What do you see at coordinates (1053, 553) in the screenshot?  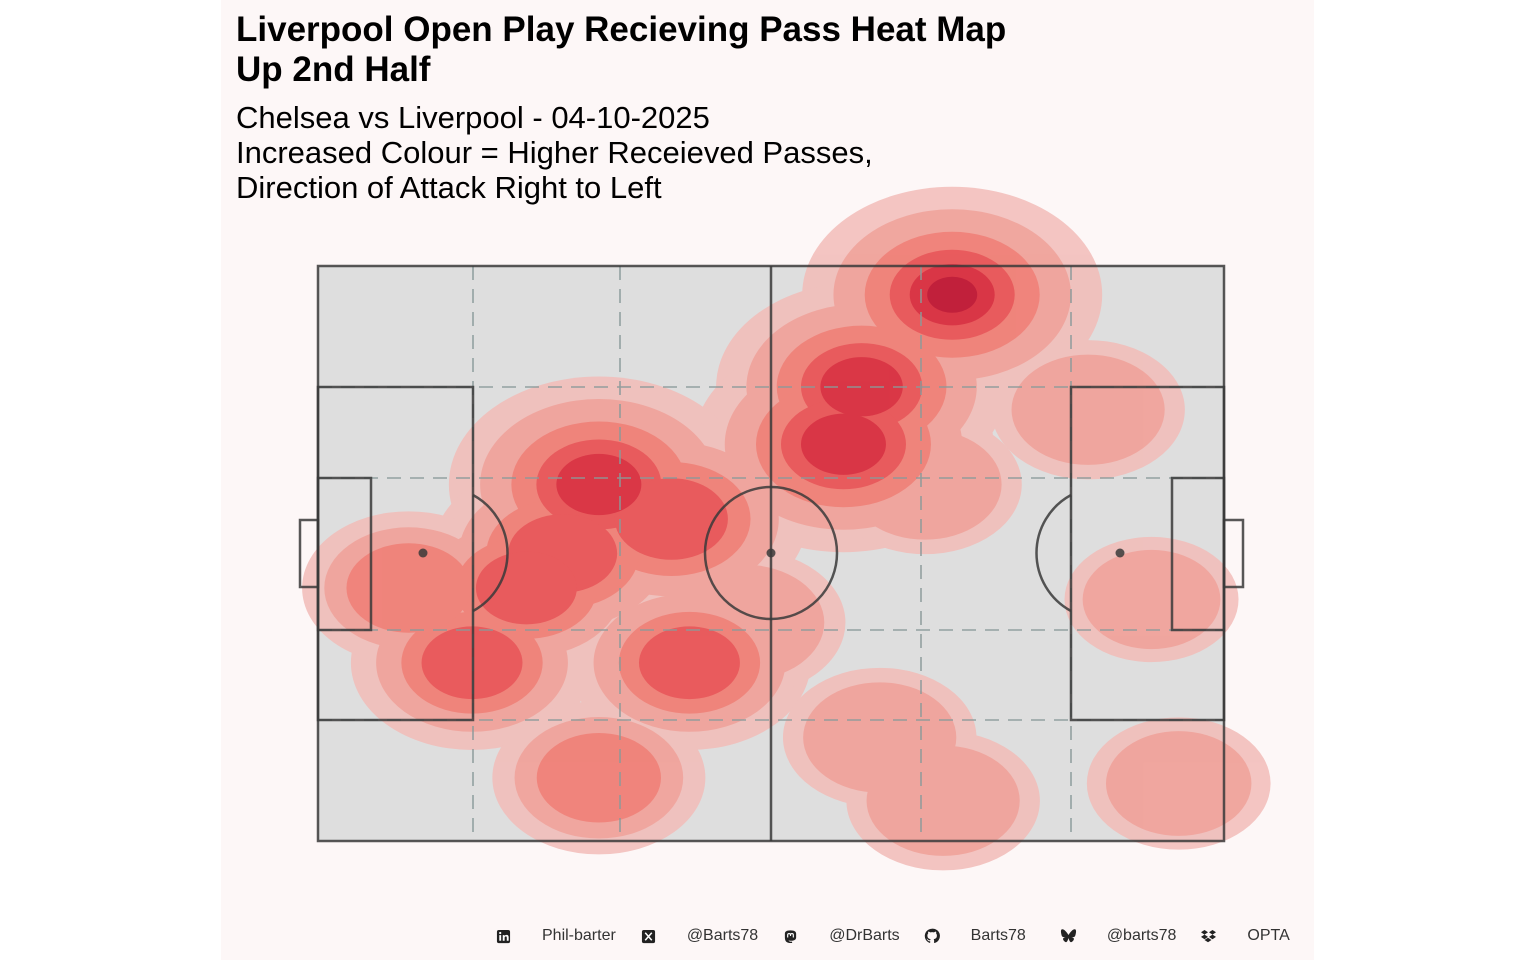 I see `right-penalty-arc` at bounding box center [1053, 553].